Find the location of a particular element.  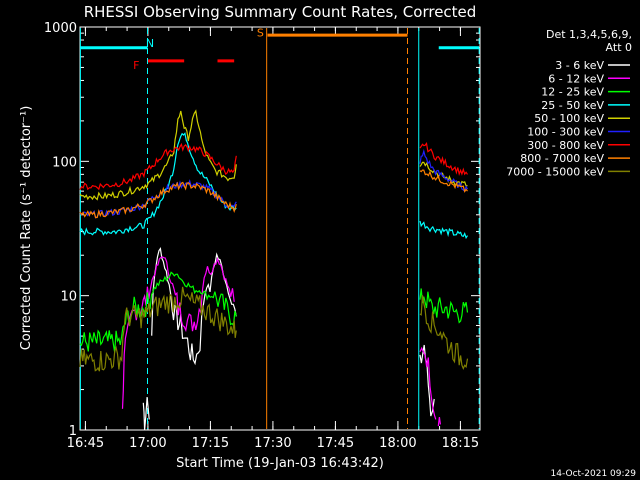

x-tick-label: 18:00 is located at coordinates (397, 443).